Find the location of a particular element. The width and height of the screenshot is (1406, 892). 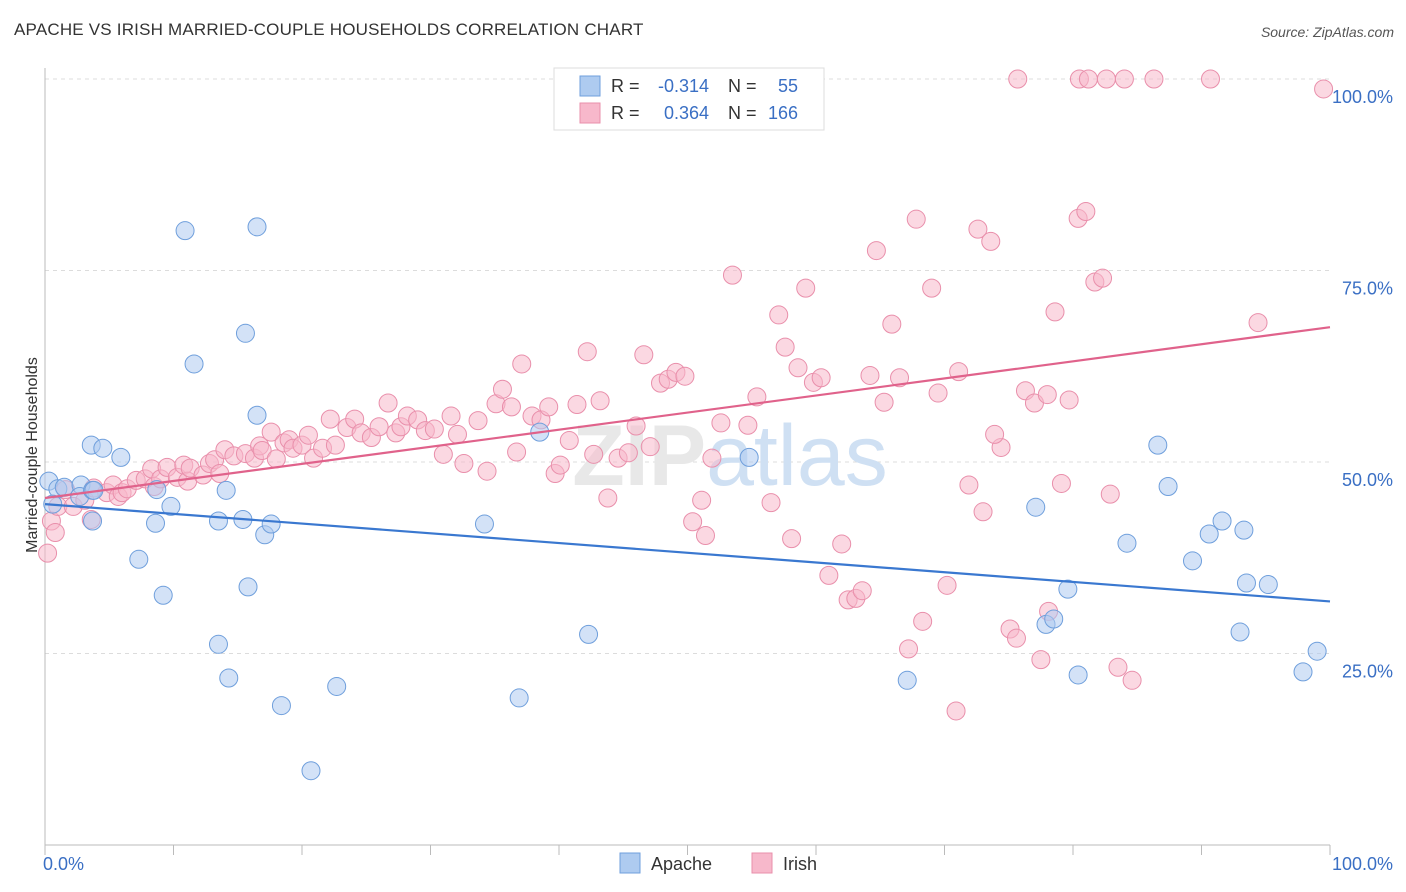

y-tick-label: 50.0% is located at coordinates (1367, 480).